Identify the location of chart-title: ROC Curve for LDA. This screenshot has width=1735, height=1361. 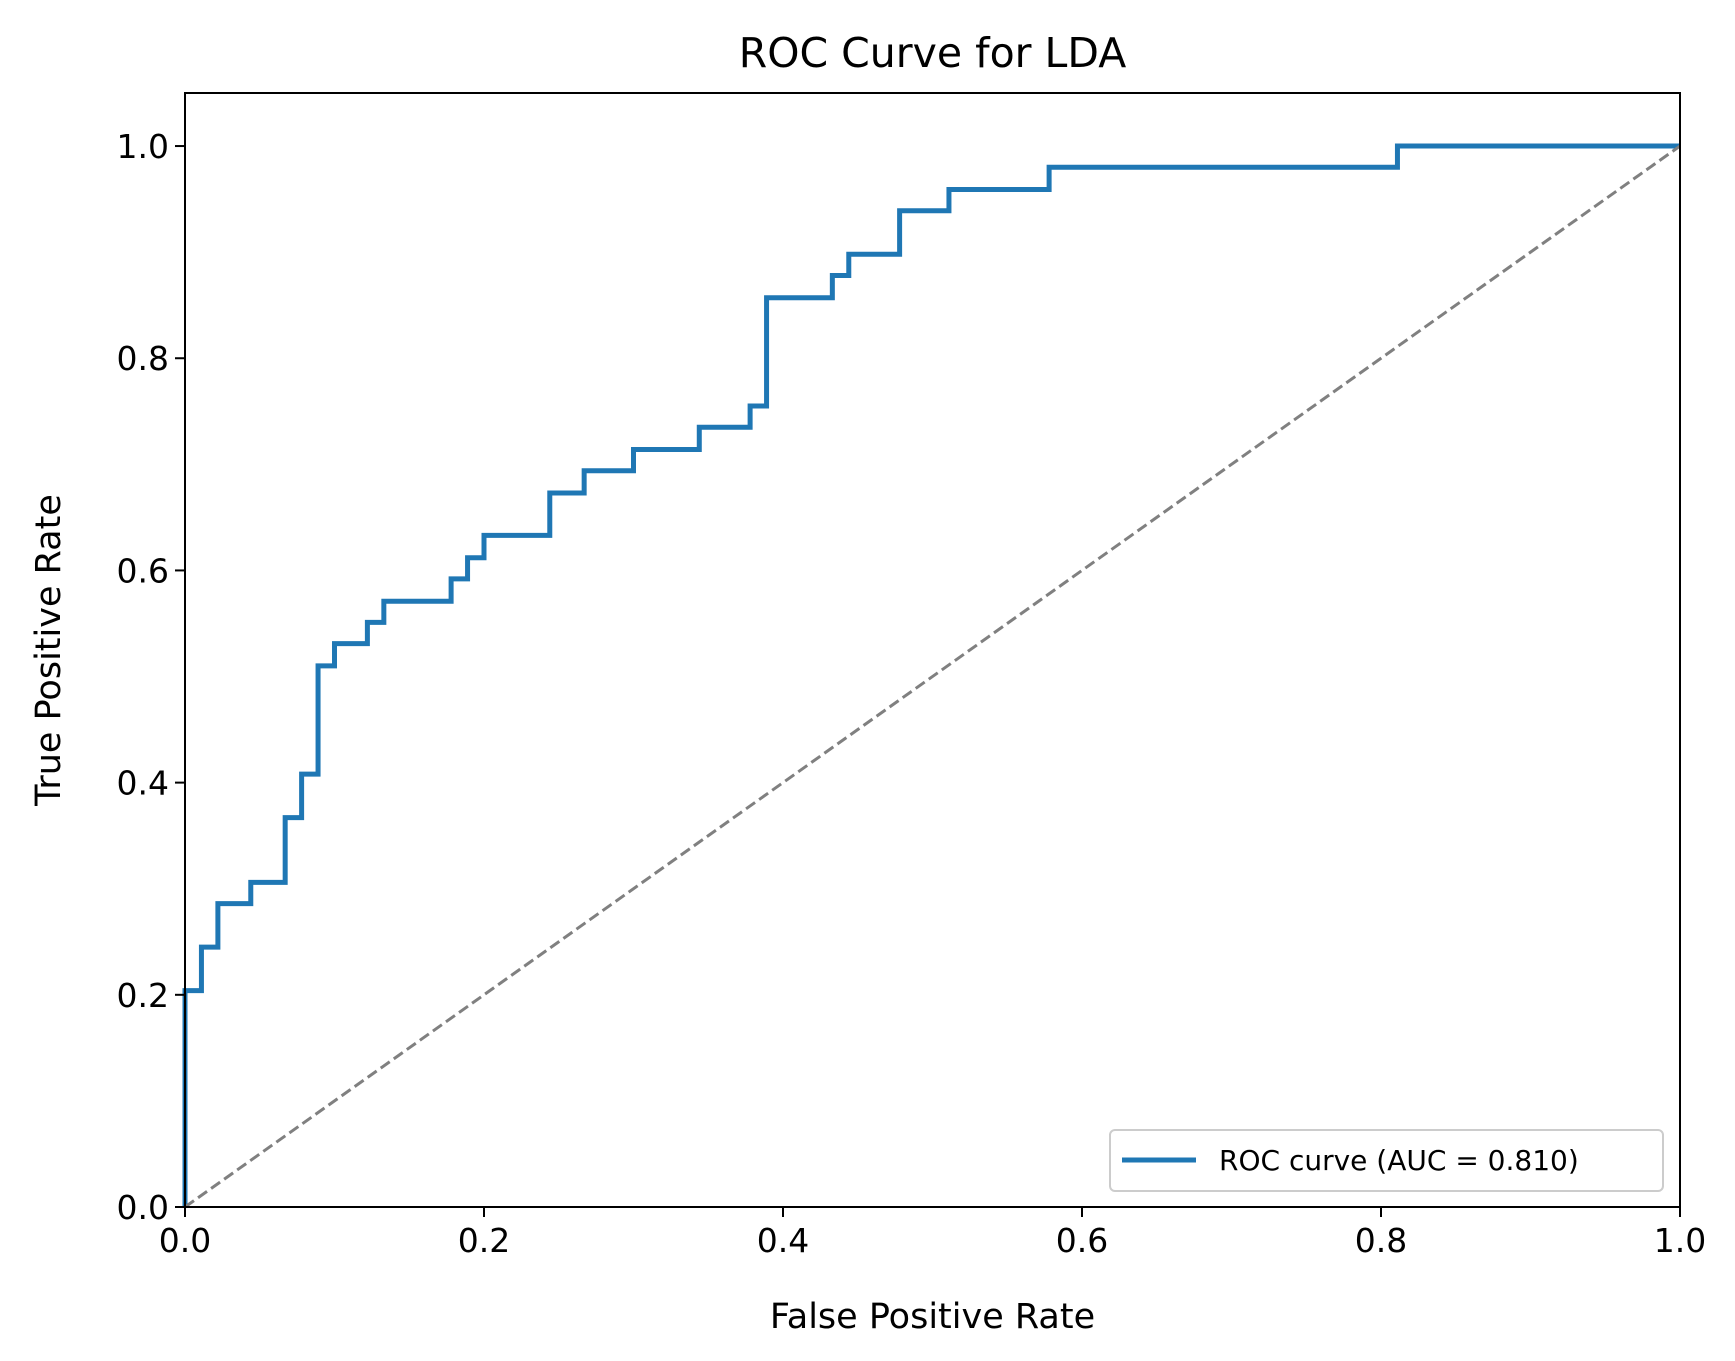
(933, 53).